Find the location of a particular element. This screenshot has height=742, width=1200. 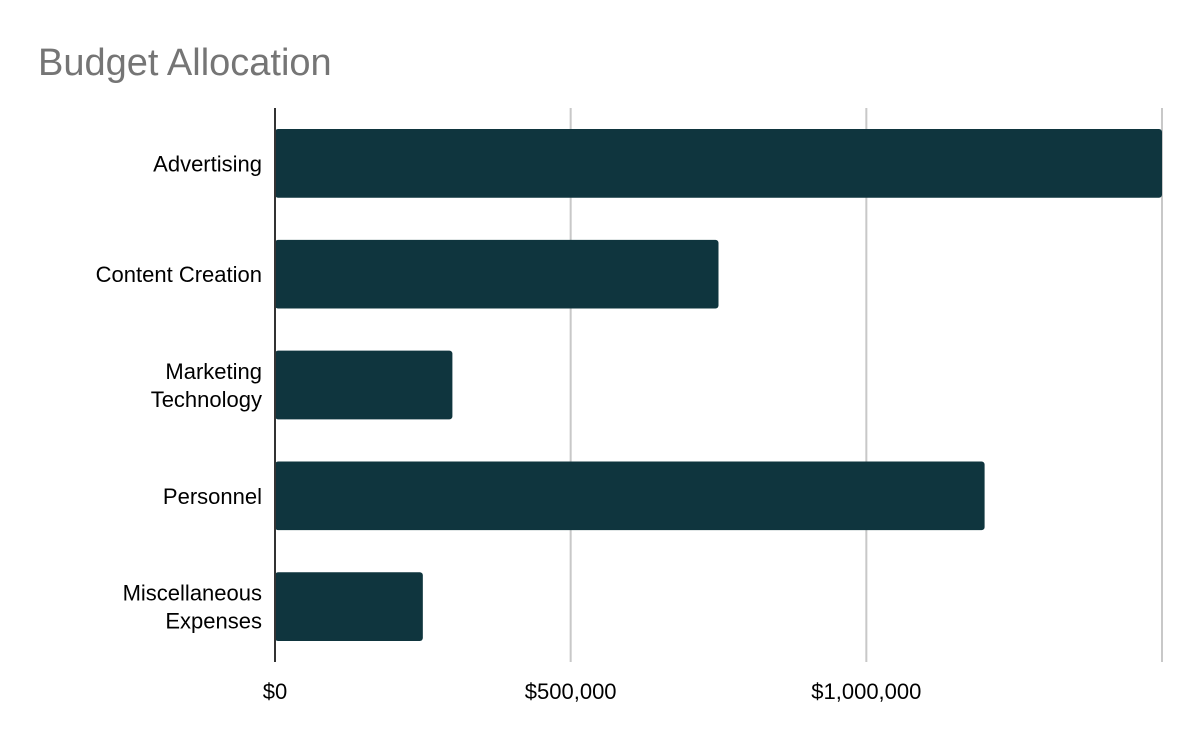

x-tick-labels: $0 $500,000 $1,000,000 is located at coordinates (592, 691).